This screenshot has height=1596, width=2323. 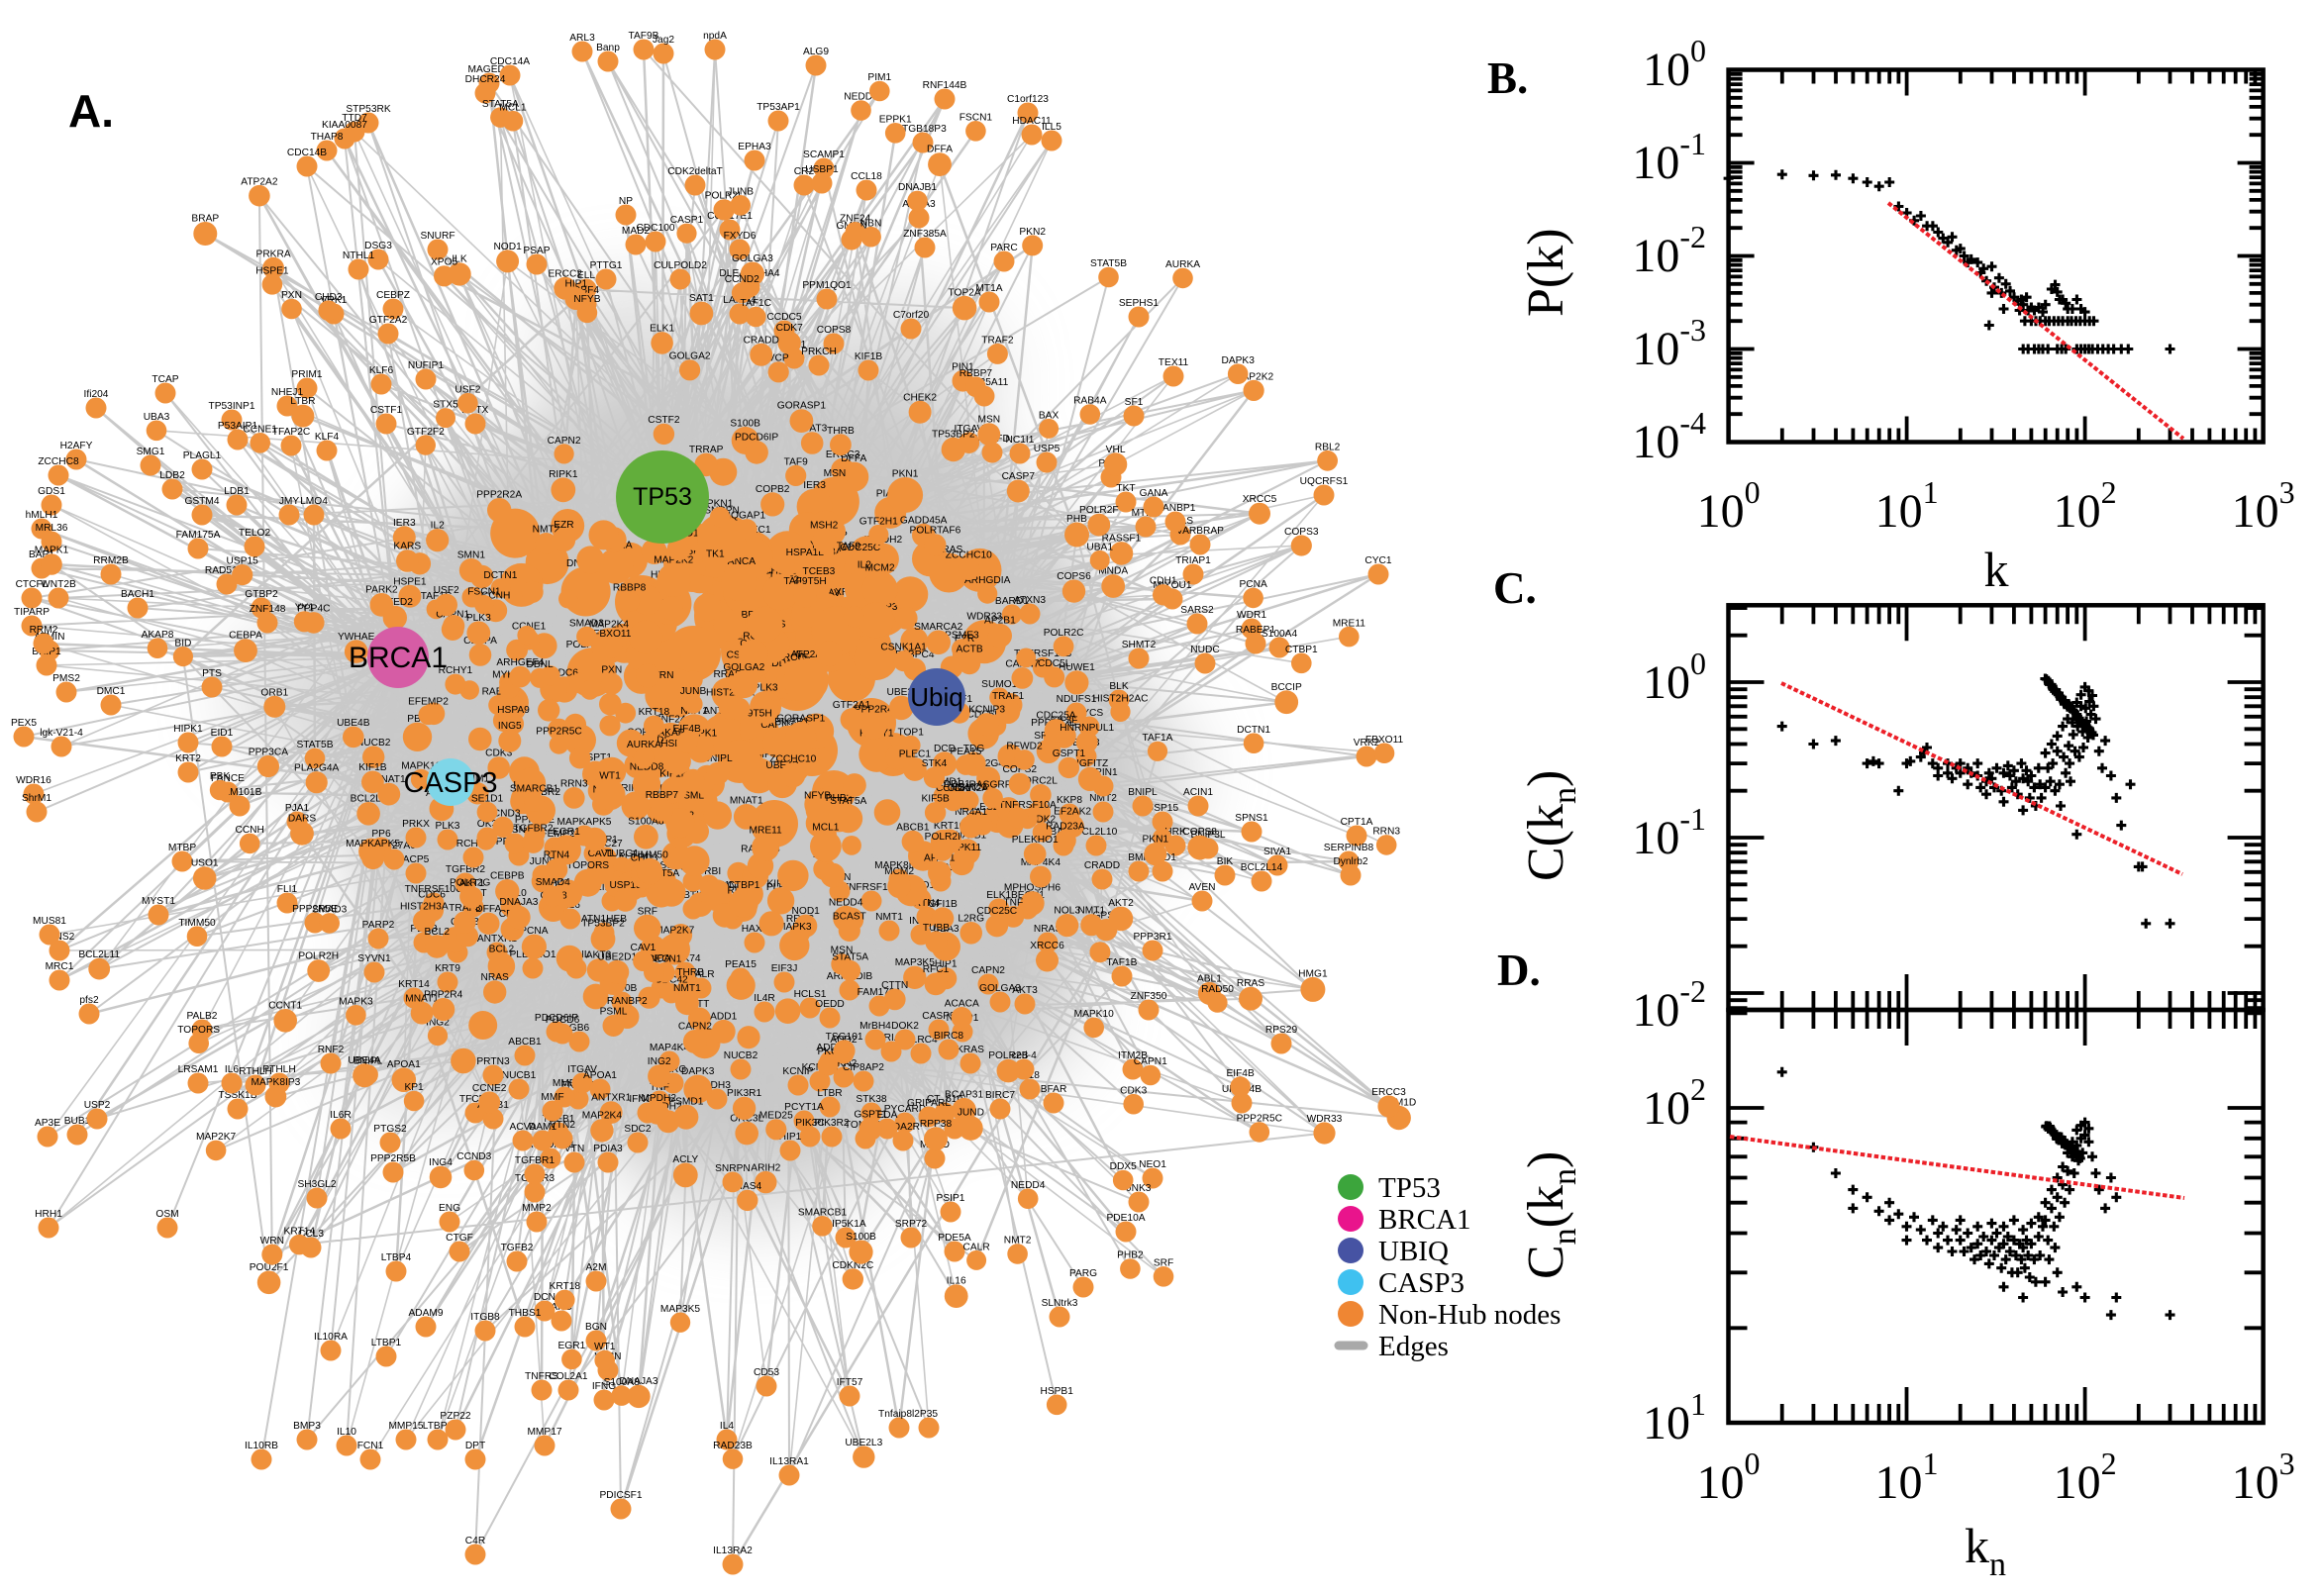 What do you see at coordinates (863, 1067) in the screenshot?
I see `svg-text: CIP8AP2` at bounding box center [863, 1067].